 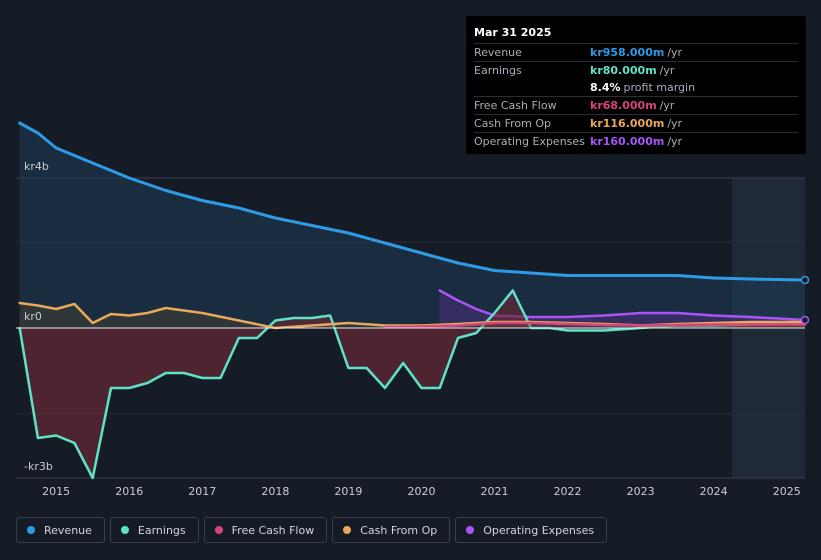 What do you see at coordinates (399, 530) in the screenshot?
I see `legend-label: Cash From Op` at bounding box center [399, 530].